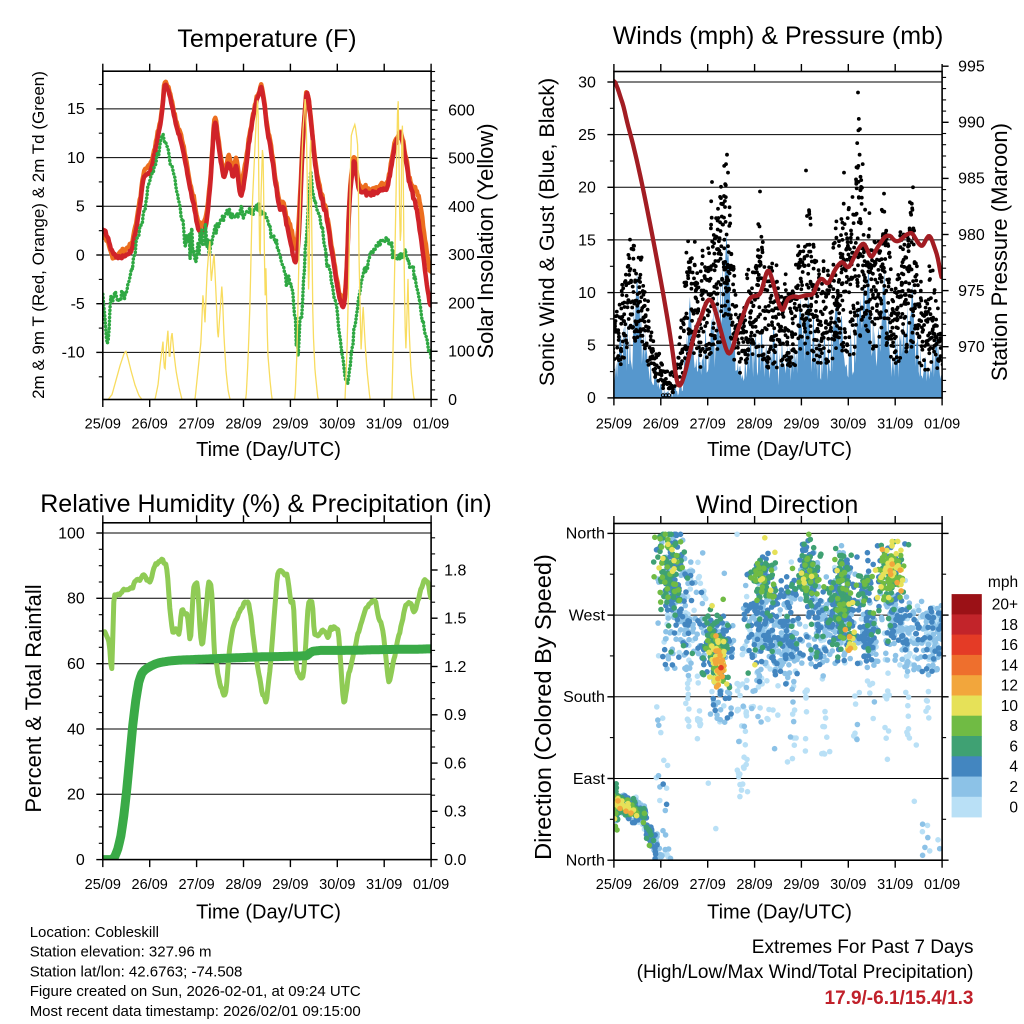 This screenshot has height=1024, width=1024. What do you see at coordinates (76, 599) in the screenshot?
I see `svg-text: 80` at bounding box center [76, 599].